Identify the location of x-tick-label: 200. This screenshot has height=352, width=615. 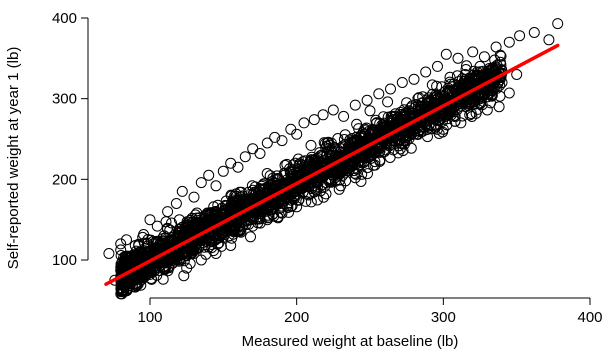
(296, 317).